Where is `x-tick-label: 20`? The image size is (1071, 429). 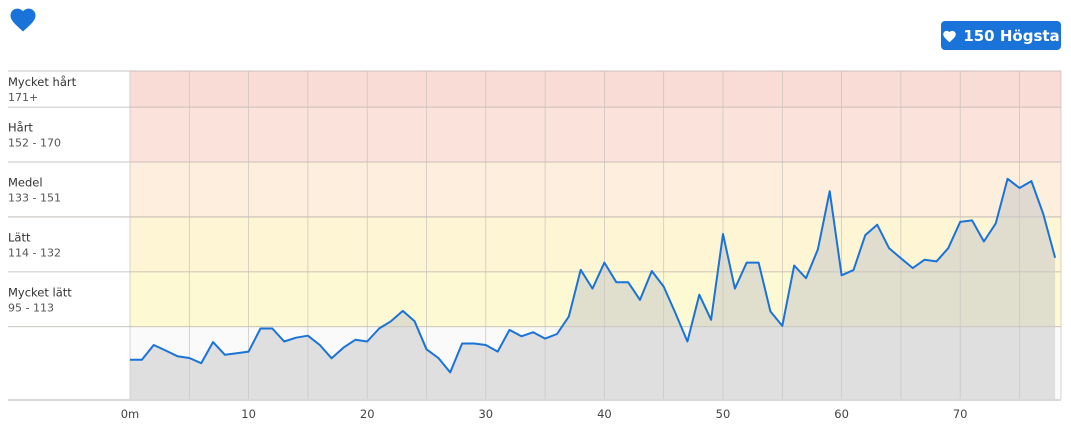
x-tick-label: 20 is located at coordinates (367, 414).